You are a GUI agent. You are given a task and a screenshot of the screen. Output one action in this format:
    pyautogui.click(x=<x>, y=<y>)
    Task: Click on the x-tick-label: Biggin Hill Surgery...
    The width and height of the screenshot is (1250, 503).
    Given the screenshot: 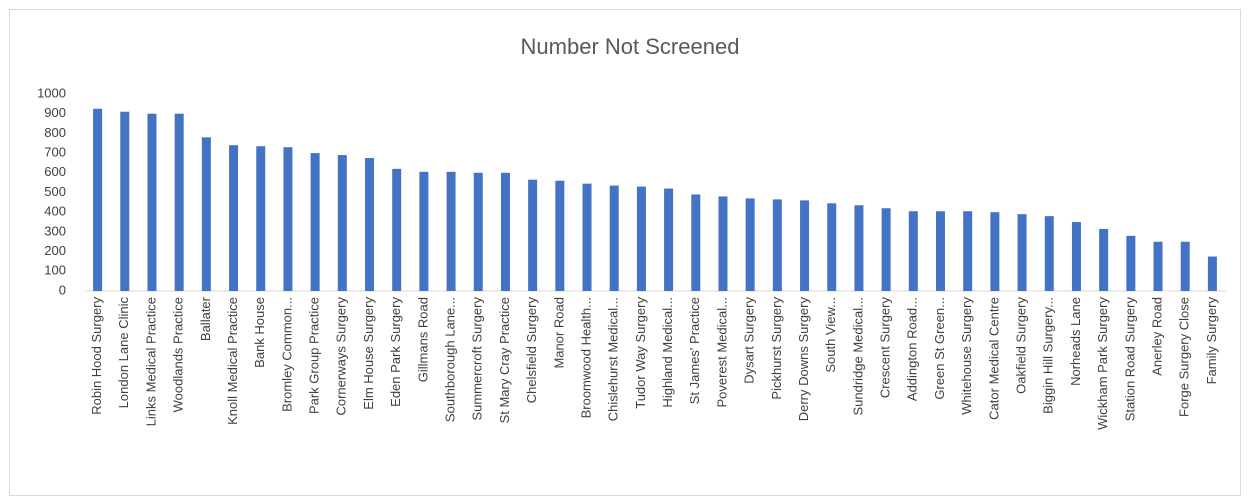 What is the action you would take?
    pyautogui.click(x=1048, y=355)
    